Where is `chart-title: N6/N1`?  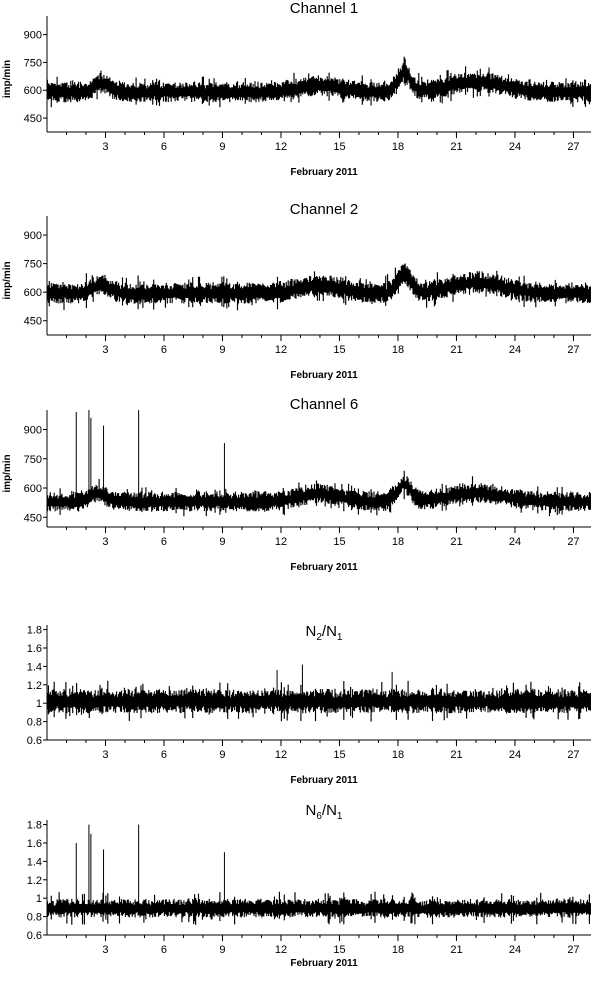
chart-title: N6/N1 is located at coordinates (324, 812).